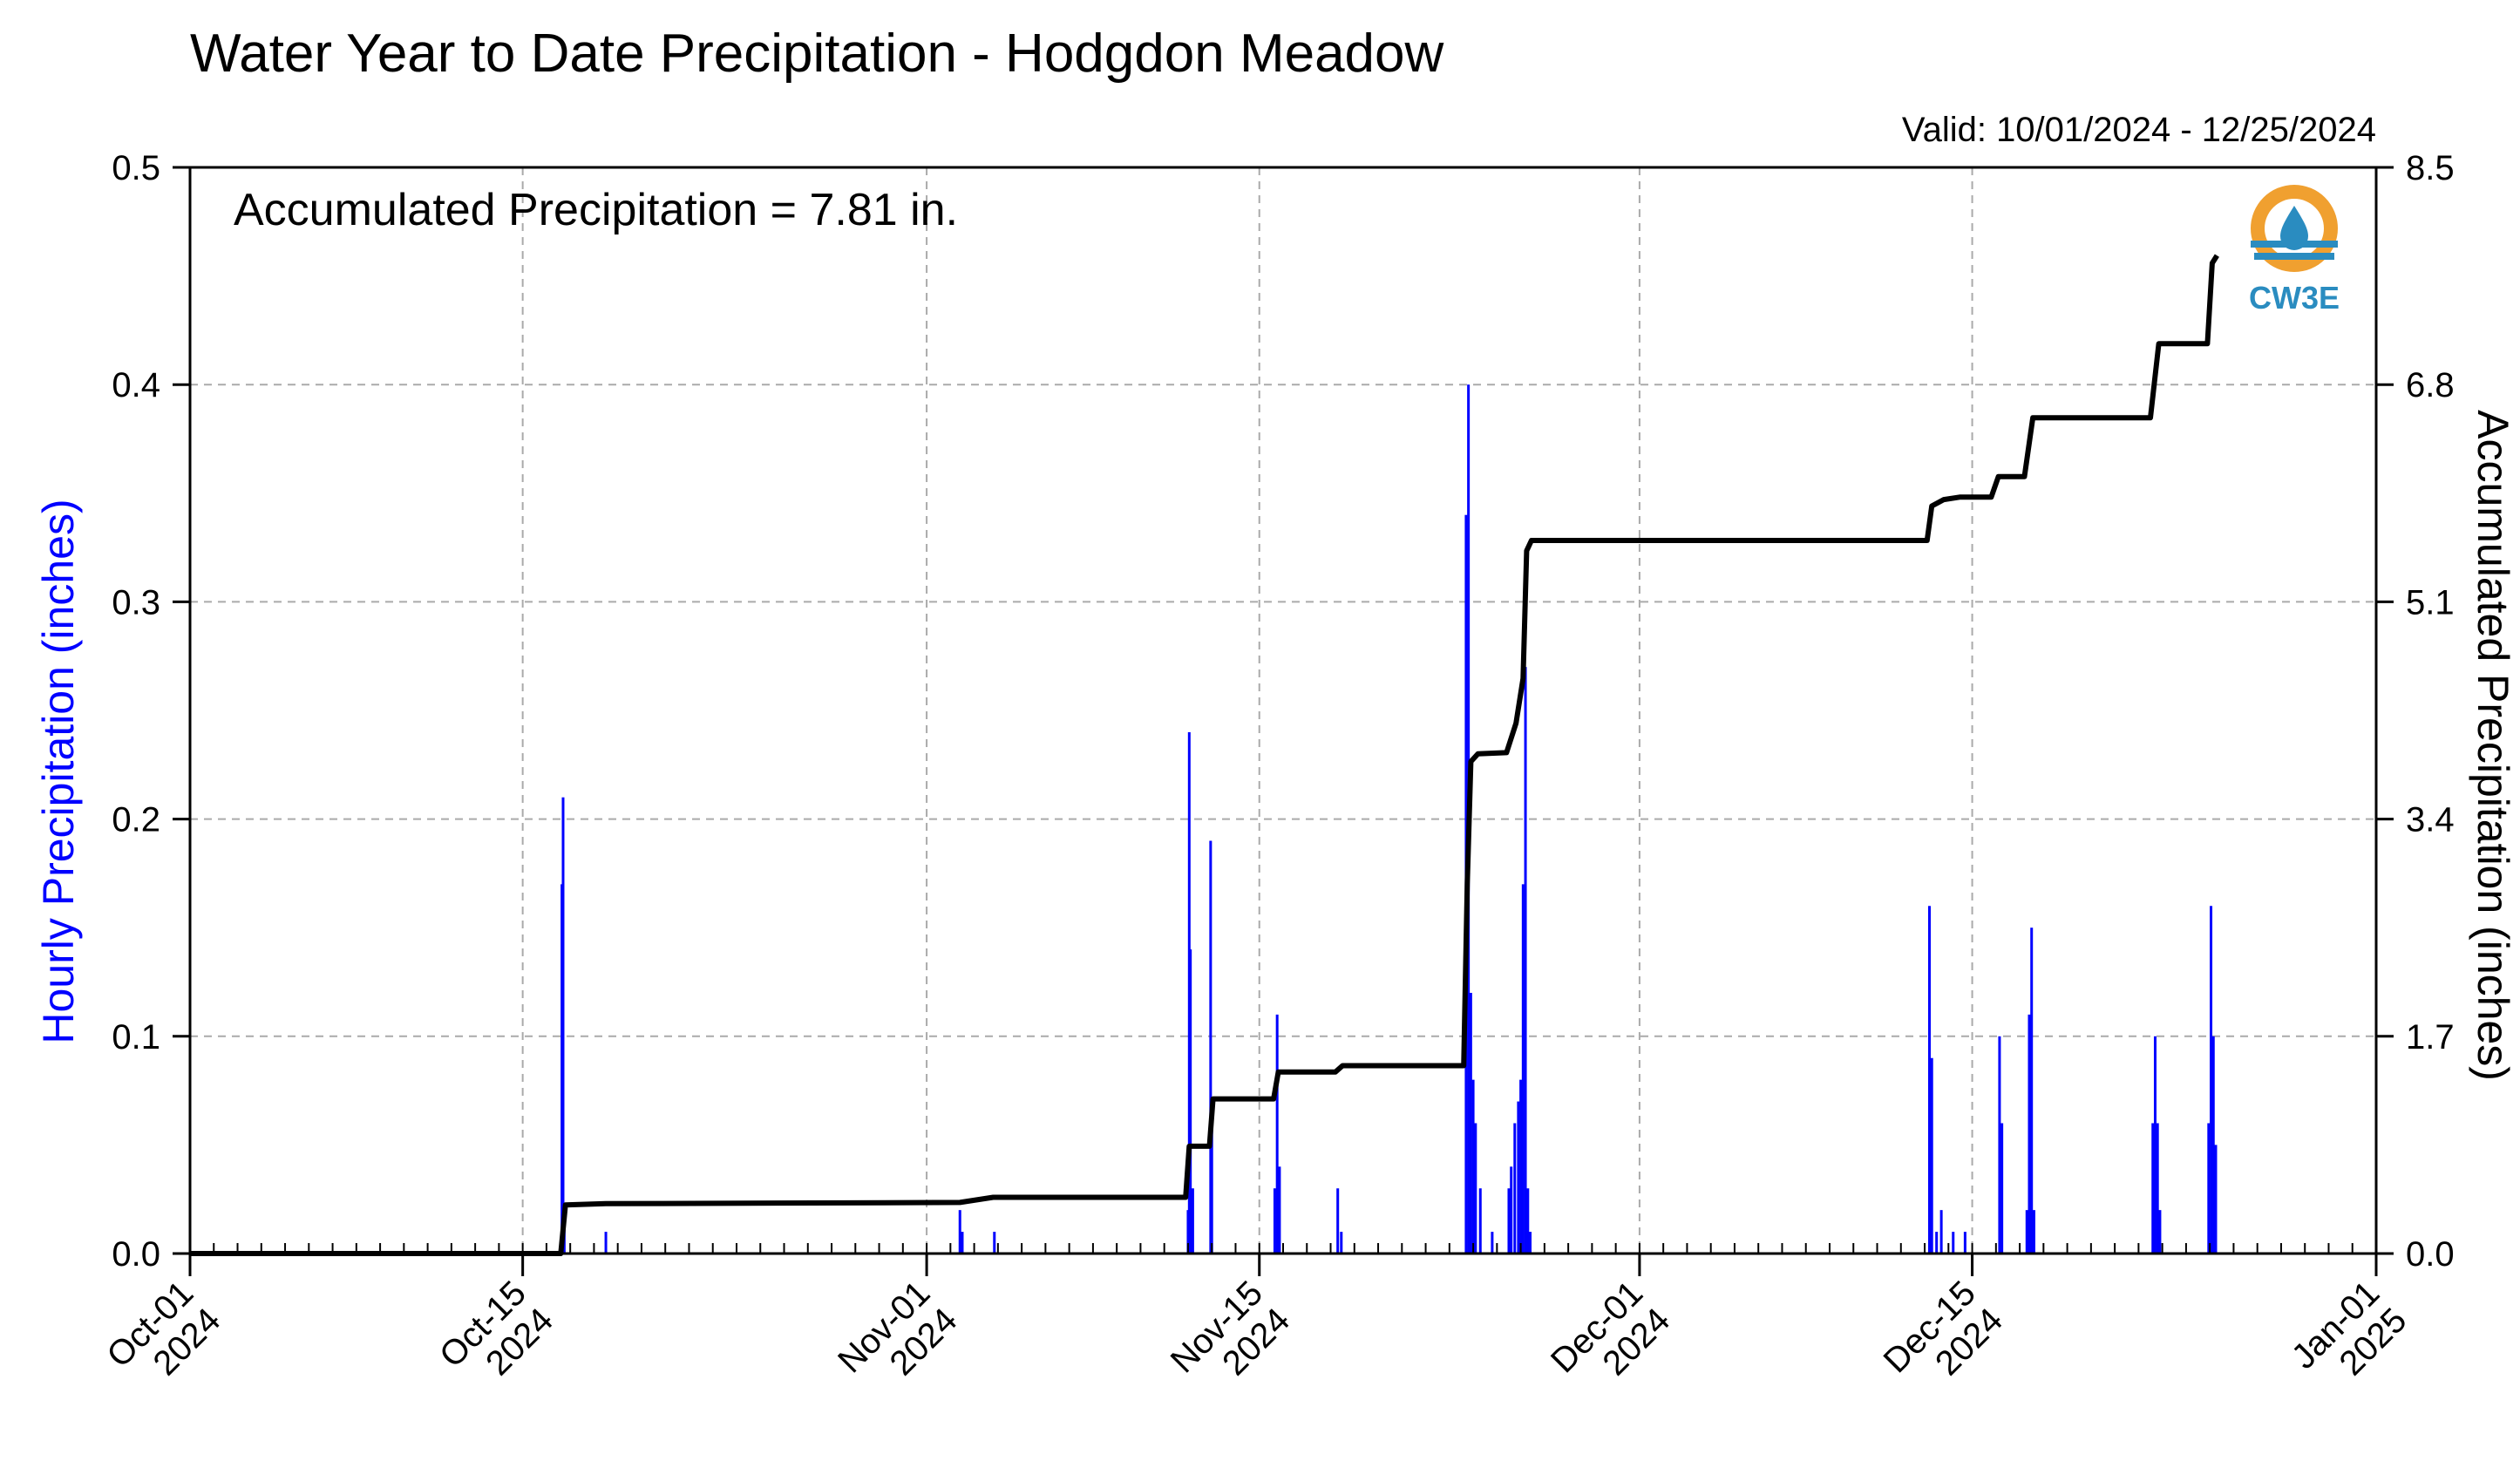 This screenshot has width=2520, height=1461. What do you see at coordinates (136, 1037) in the screenshot?
I see `y-left-tick-label: 0.1` at bounding box center [136, 1037].